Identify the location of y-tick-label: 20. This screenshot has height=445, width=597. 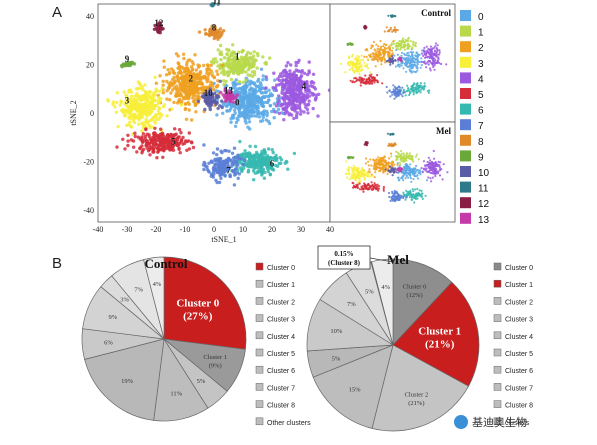
(90, 65).